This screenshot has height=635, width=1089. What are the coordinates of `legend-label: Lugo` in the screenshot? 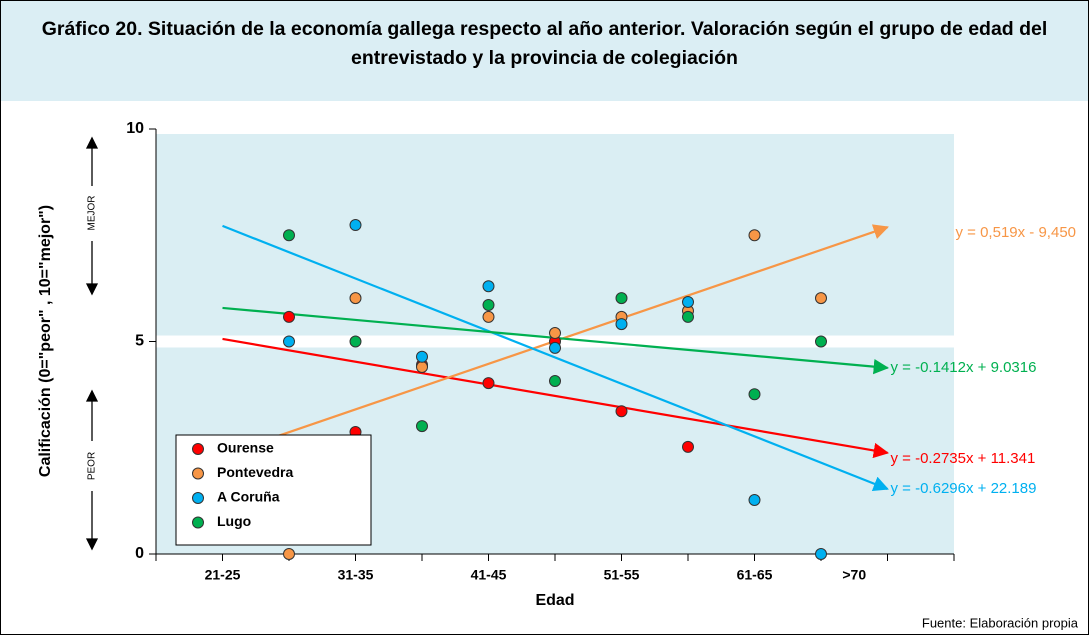 It's located at (234, 521).